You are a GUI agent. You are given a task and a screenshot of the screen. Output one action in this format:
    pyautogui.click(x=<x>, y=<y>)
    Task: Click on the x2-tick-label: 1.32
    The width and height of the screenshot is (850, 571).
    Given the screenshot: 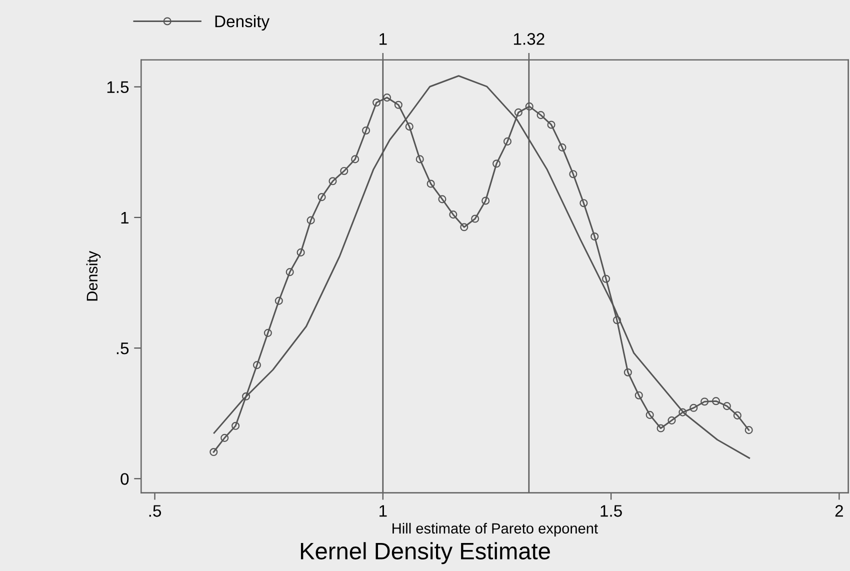 What is the action you would take?
    pyautogui.click(x=529, y=39)
    